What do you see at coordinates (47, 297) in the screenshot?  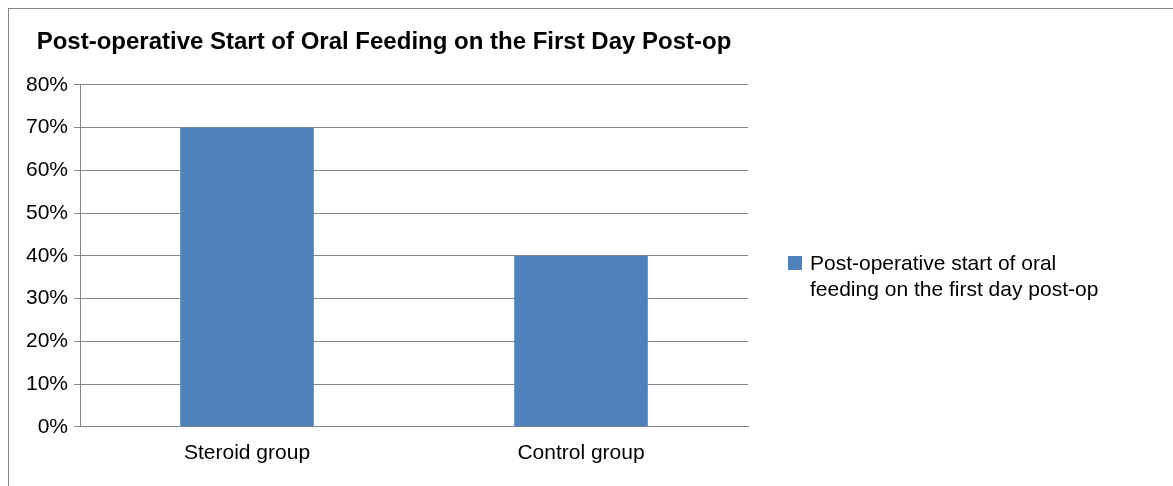 I see `y-tick-label: 30%` at bounding box center [47, 297].